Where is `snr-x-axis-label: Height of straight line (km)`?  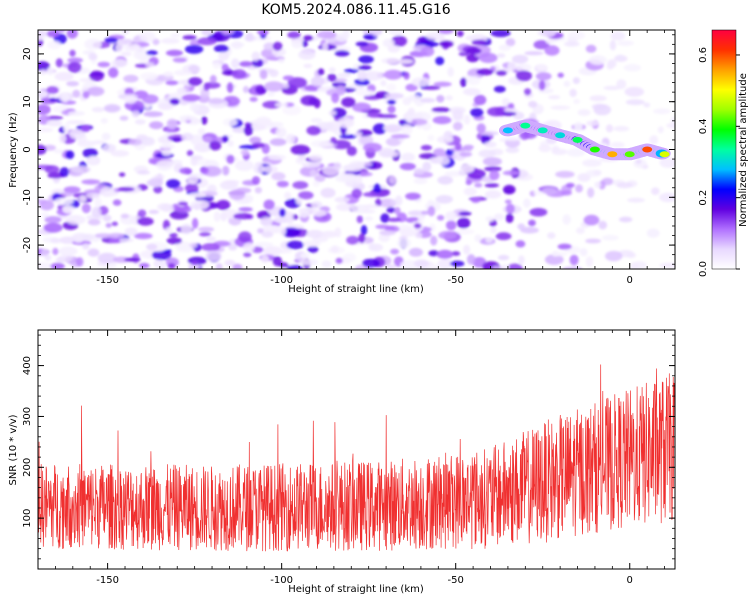
snr-x-axis-label: Height of straight line (km) is located at coordinates (356, 589).